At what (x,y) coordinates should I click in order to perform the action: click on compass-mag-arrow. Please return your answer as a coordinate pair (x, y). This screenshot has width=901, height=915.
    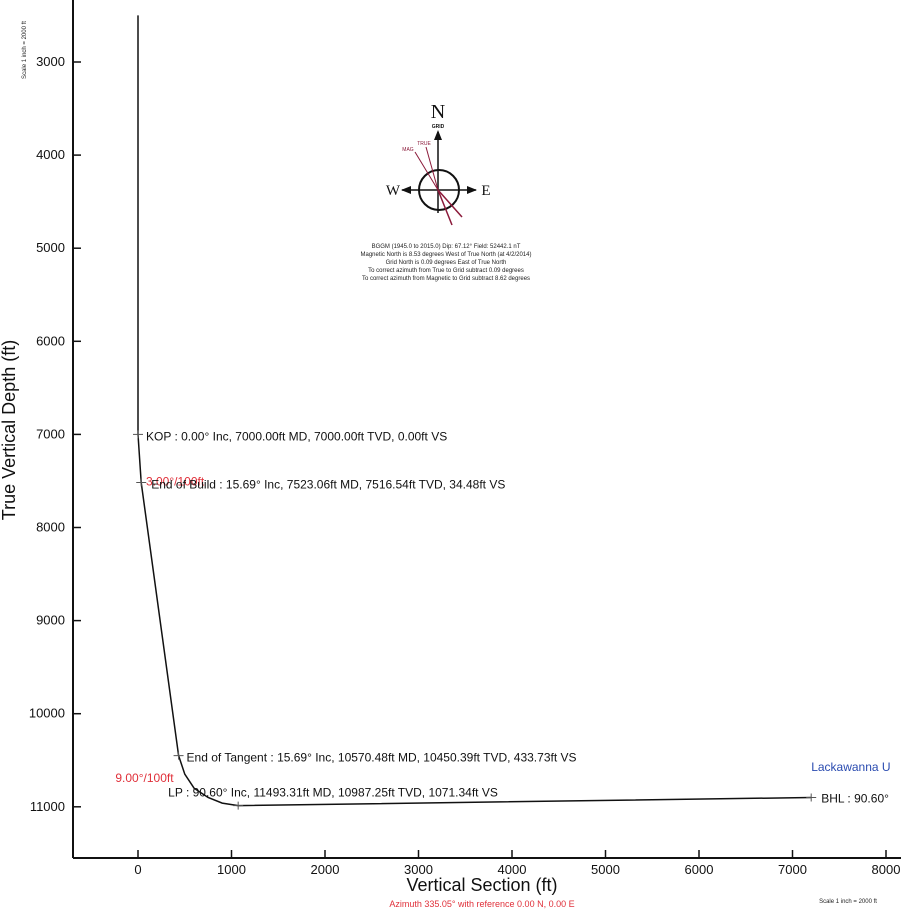
    Looking at the image, I should click on (426, 171).